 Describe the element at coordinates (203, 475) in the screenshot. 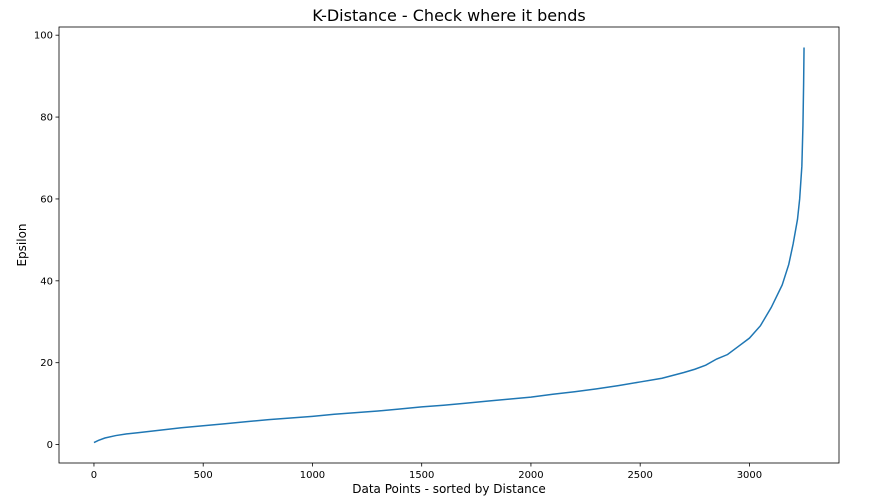

I see `x-tick-label: 500` at that location.